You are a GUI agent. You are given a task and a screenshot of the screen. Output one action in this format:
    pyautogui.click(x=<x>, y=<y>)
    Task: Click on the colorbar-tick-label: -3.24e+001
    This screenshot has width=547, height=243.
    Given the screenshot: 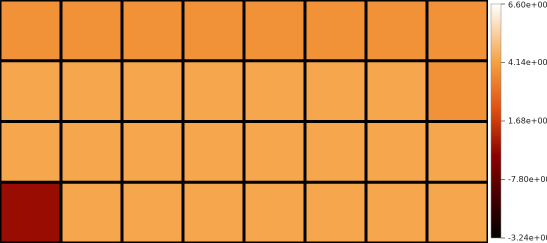 What is the action you would take?
    pyautogui.click(x=527, y=238)
    